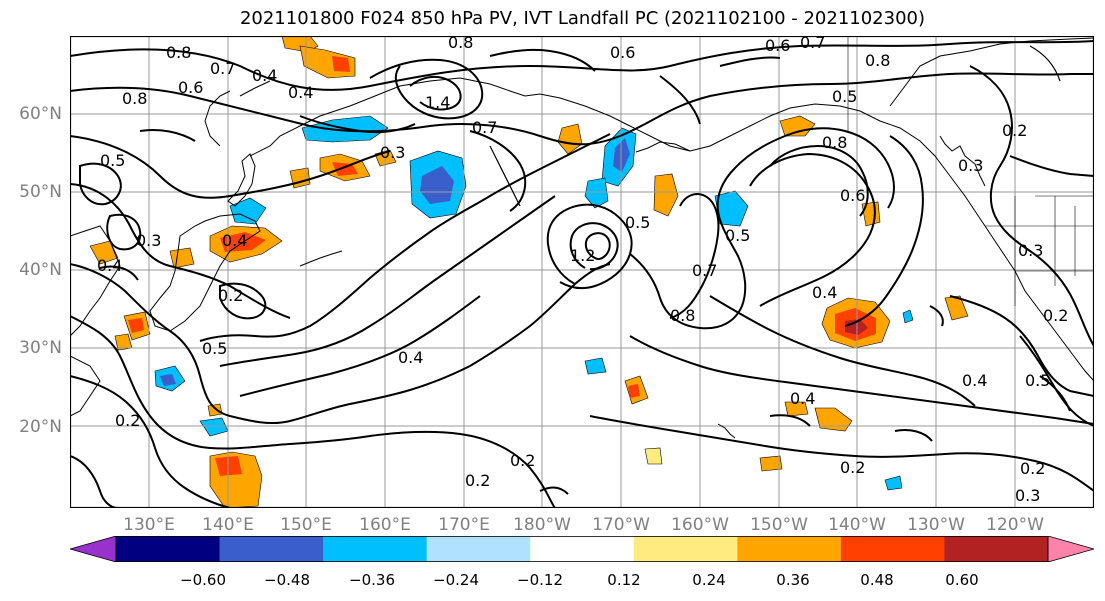  Describe the element at coordinates (40, 270) in the screenshot. I see `lat-label: 40°N` at that location.